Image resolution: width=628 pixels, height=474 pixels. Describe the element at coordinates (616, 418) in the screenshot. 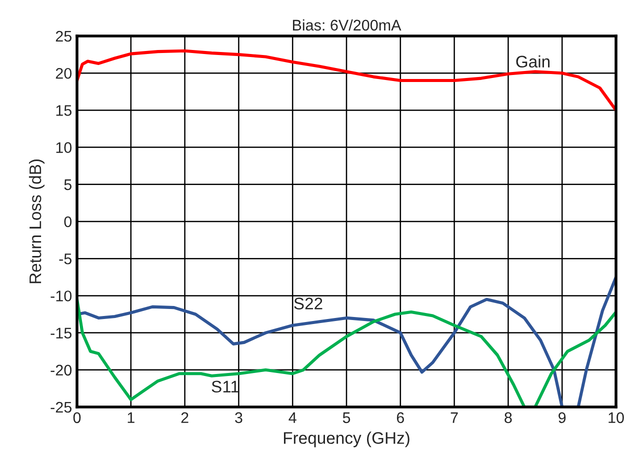

I see `x-tick-label: 10` at that location.